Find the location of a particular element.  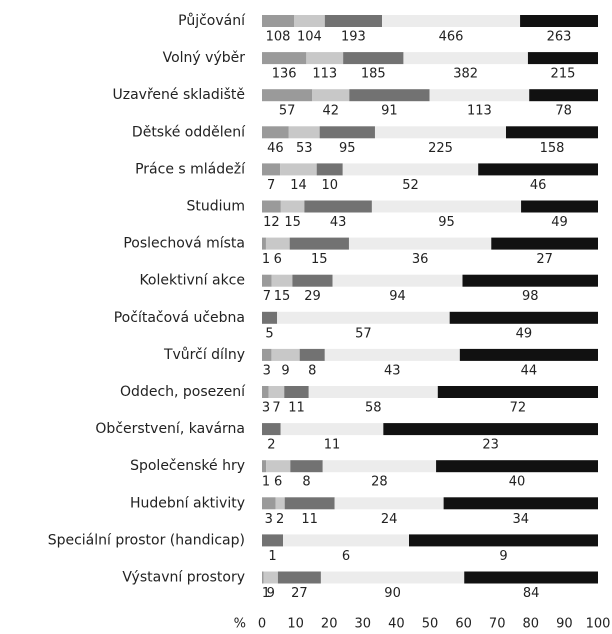

x-tick-label: 0 is located at coordinates (262, 624).